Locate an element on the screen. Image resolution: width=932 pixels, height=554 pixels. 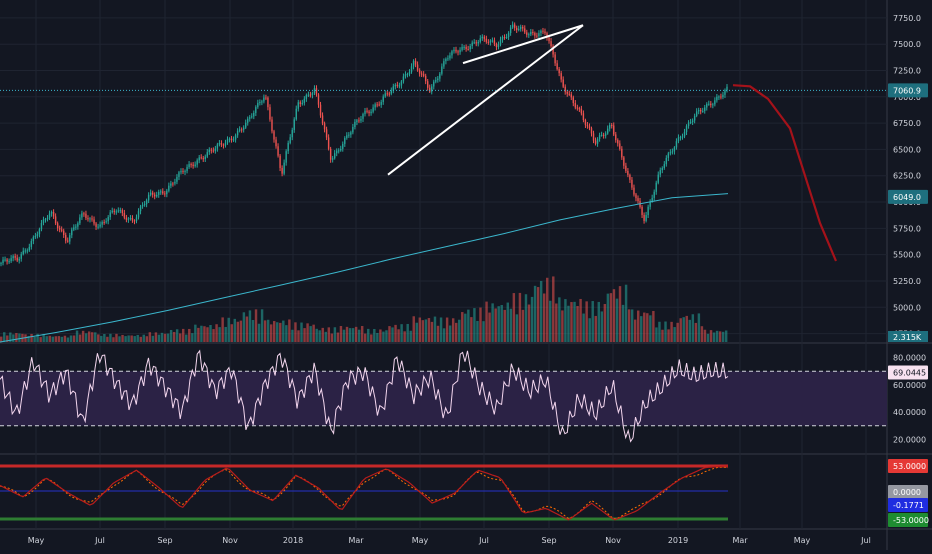
moving-average-badge-bg is located at coordinates (908, 196).